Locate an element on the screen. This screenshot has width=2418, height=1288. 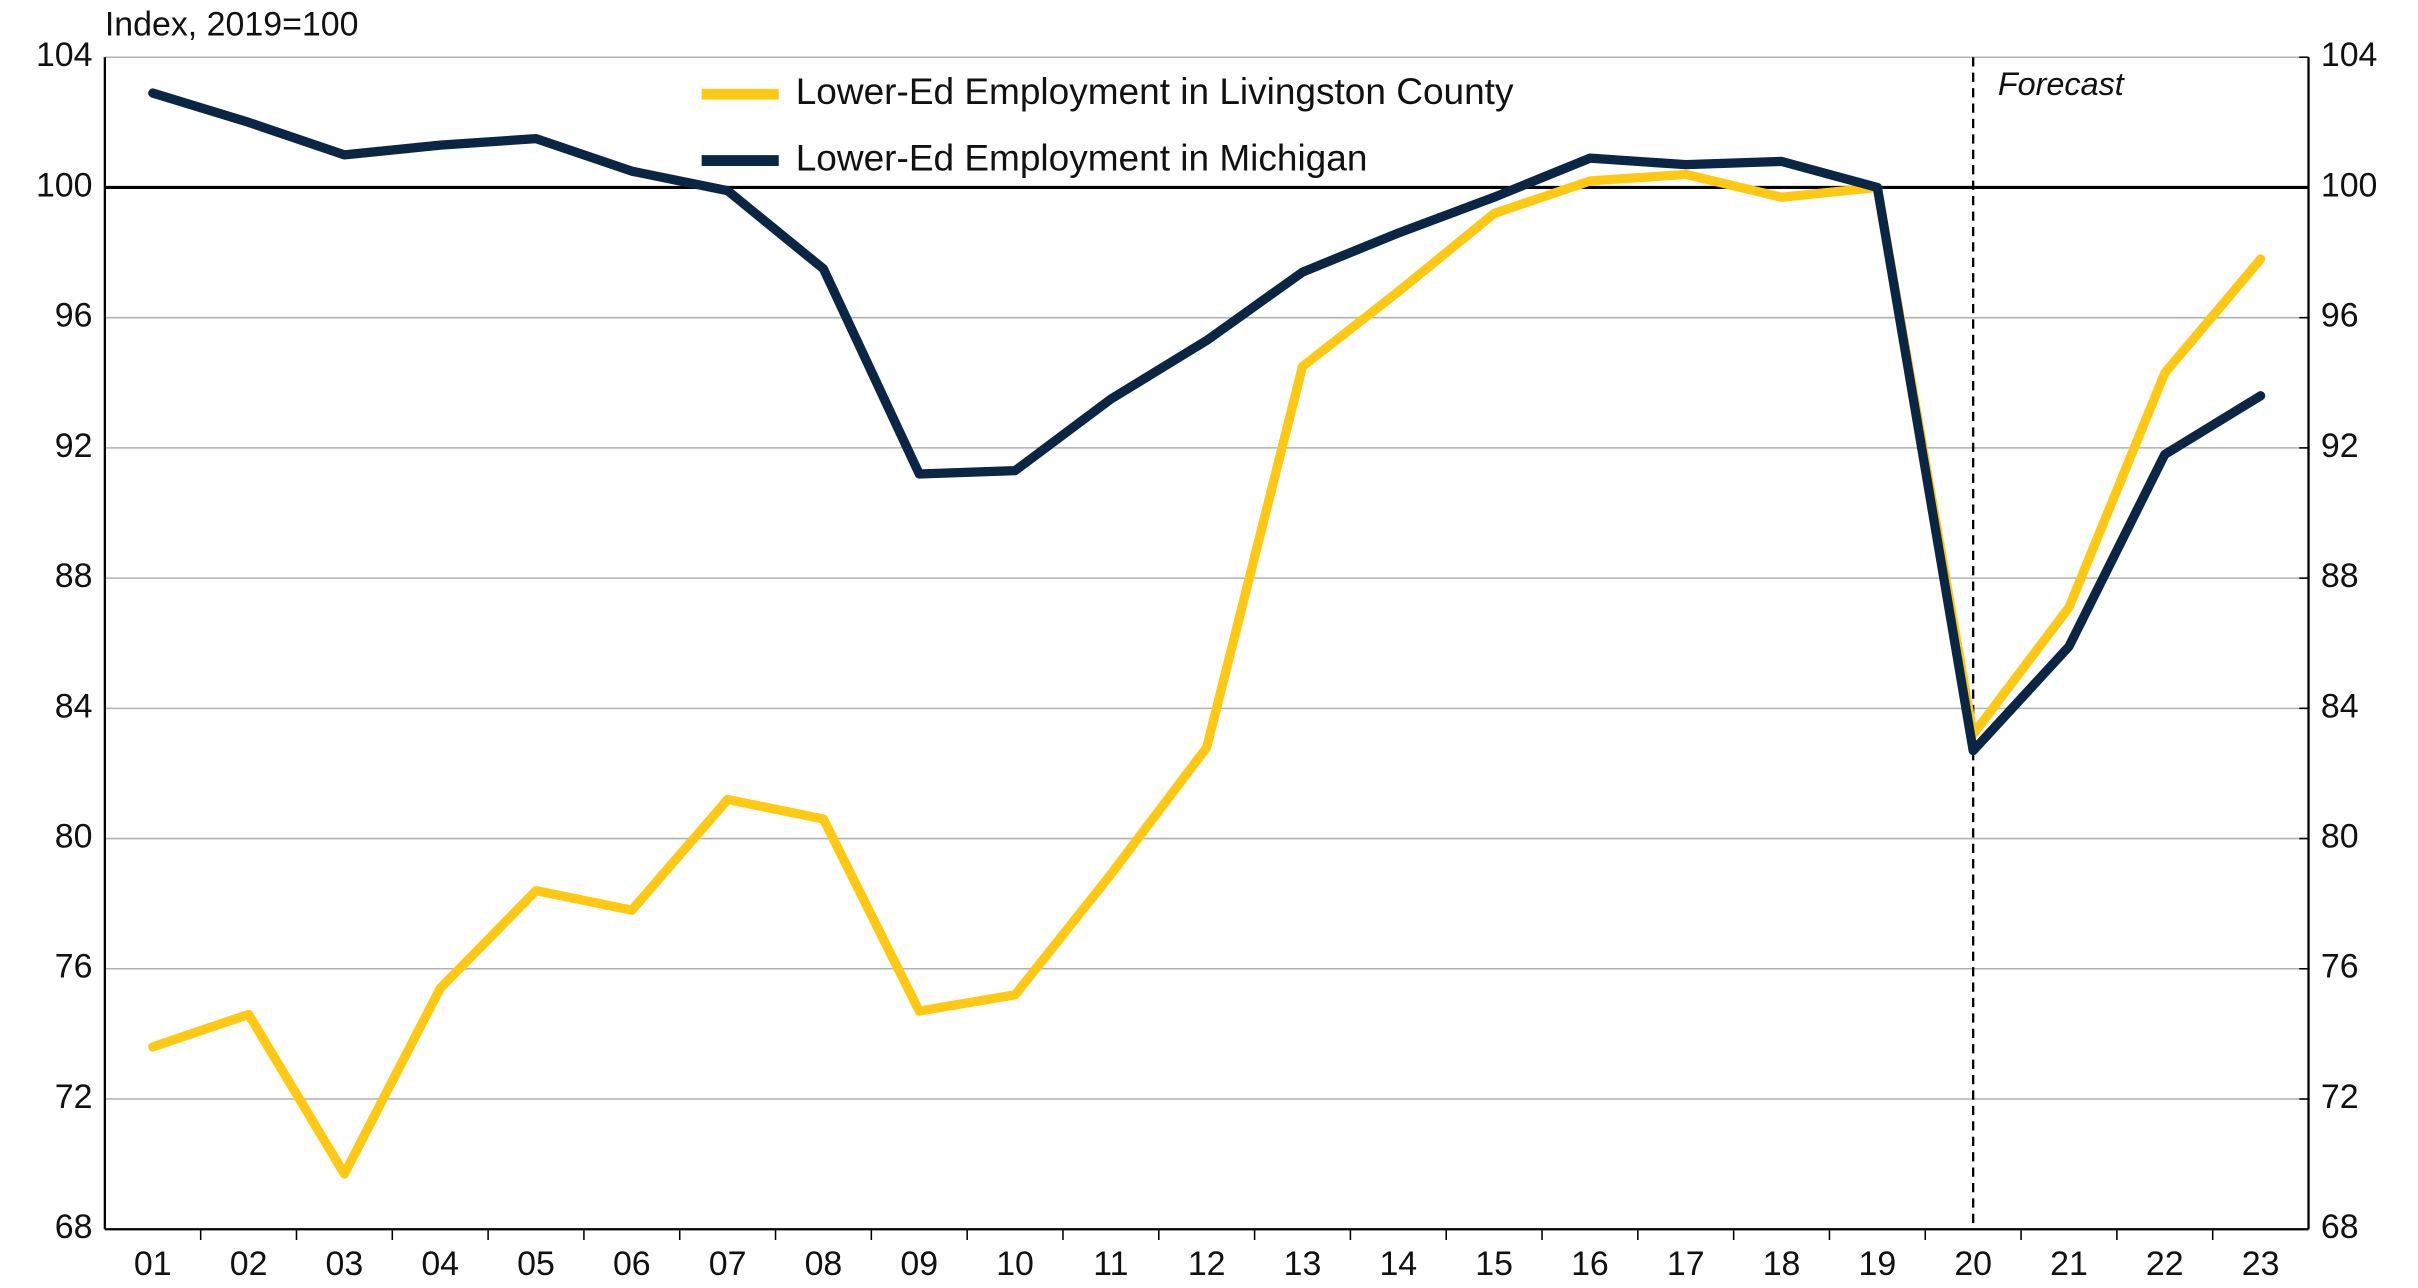
y2-tick-label: 104 is located at coordinates (2349, 55).